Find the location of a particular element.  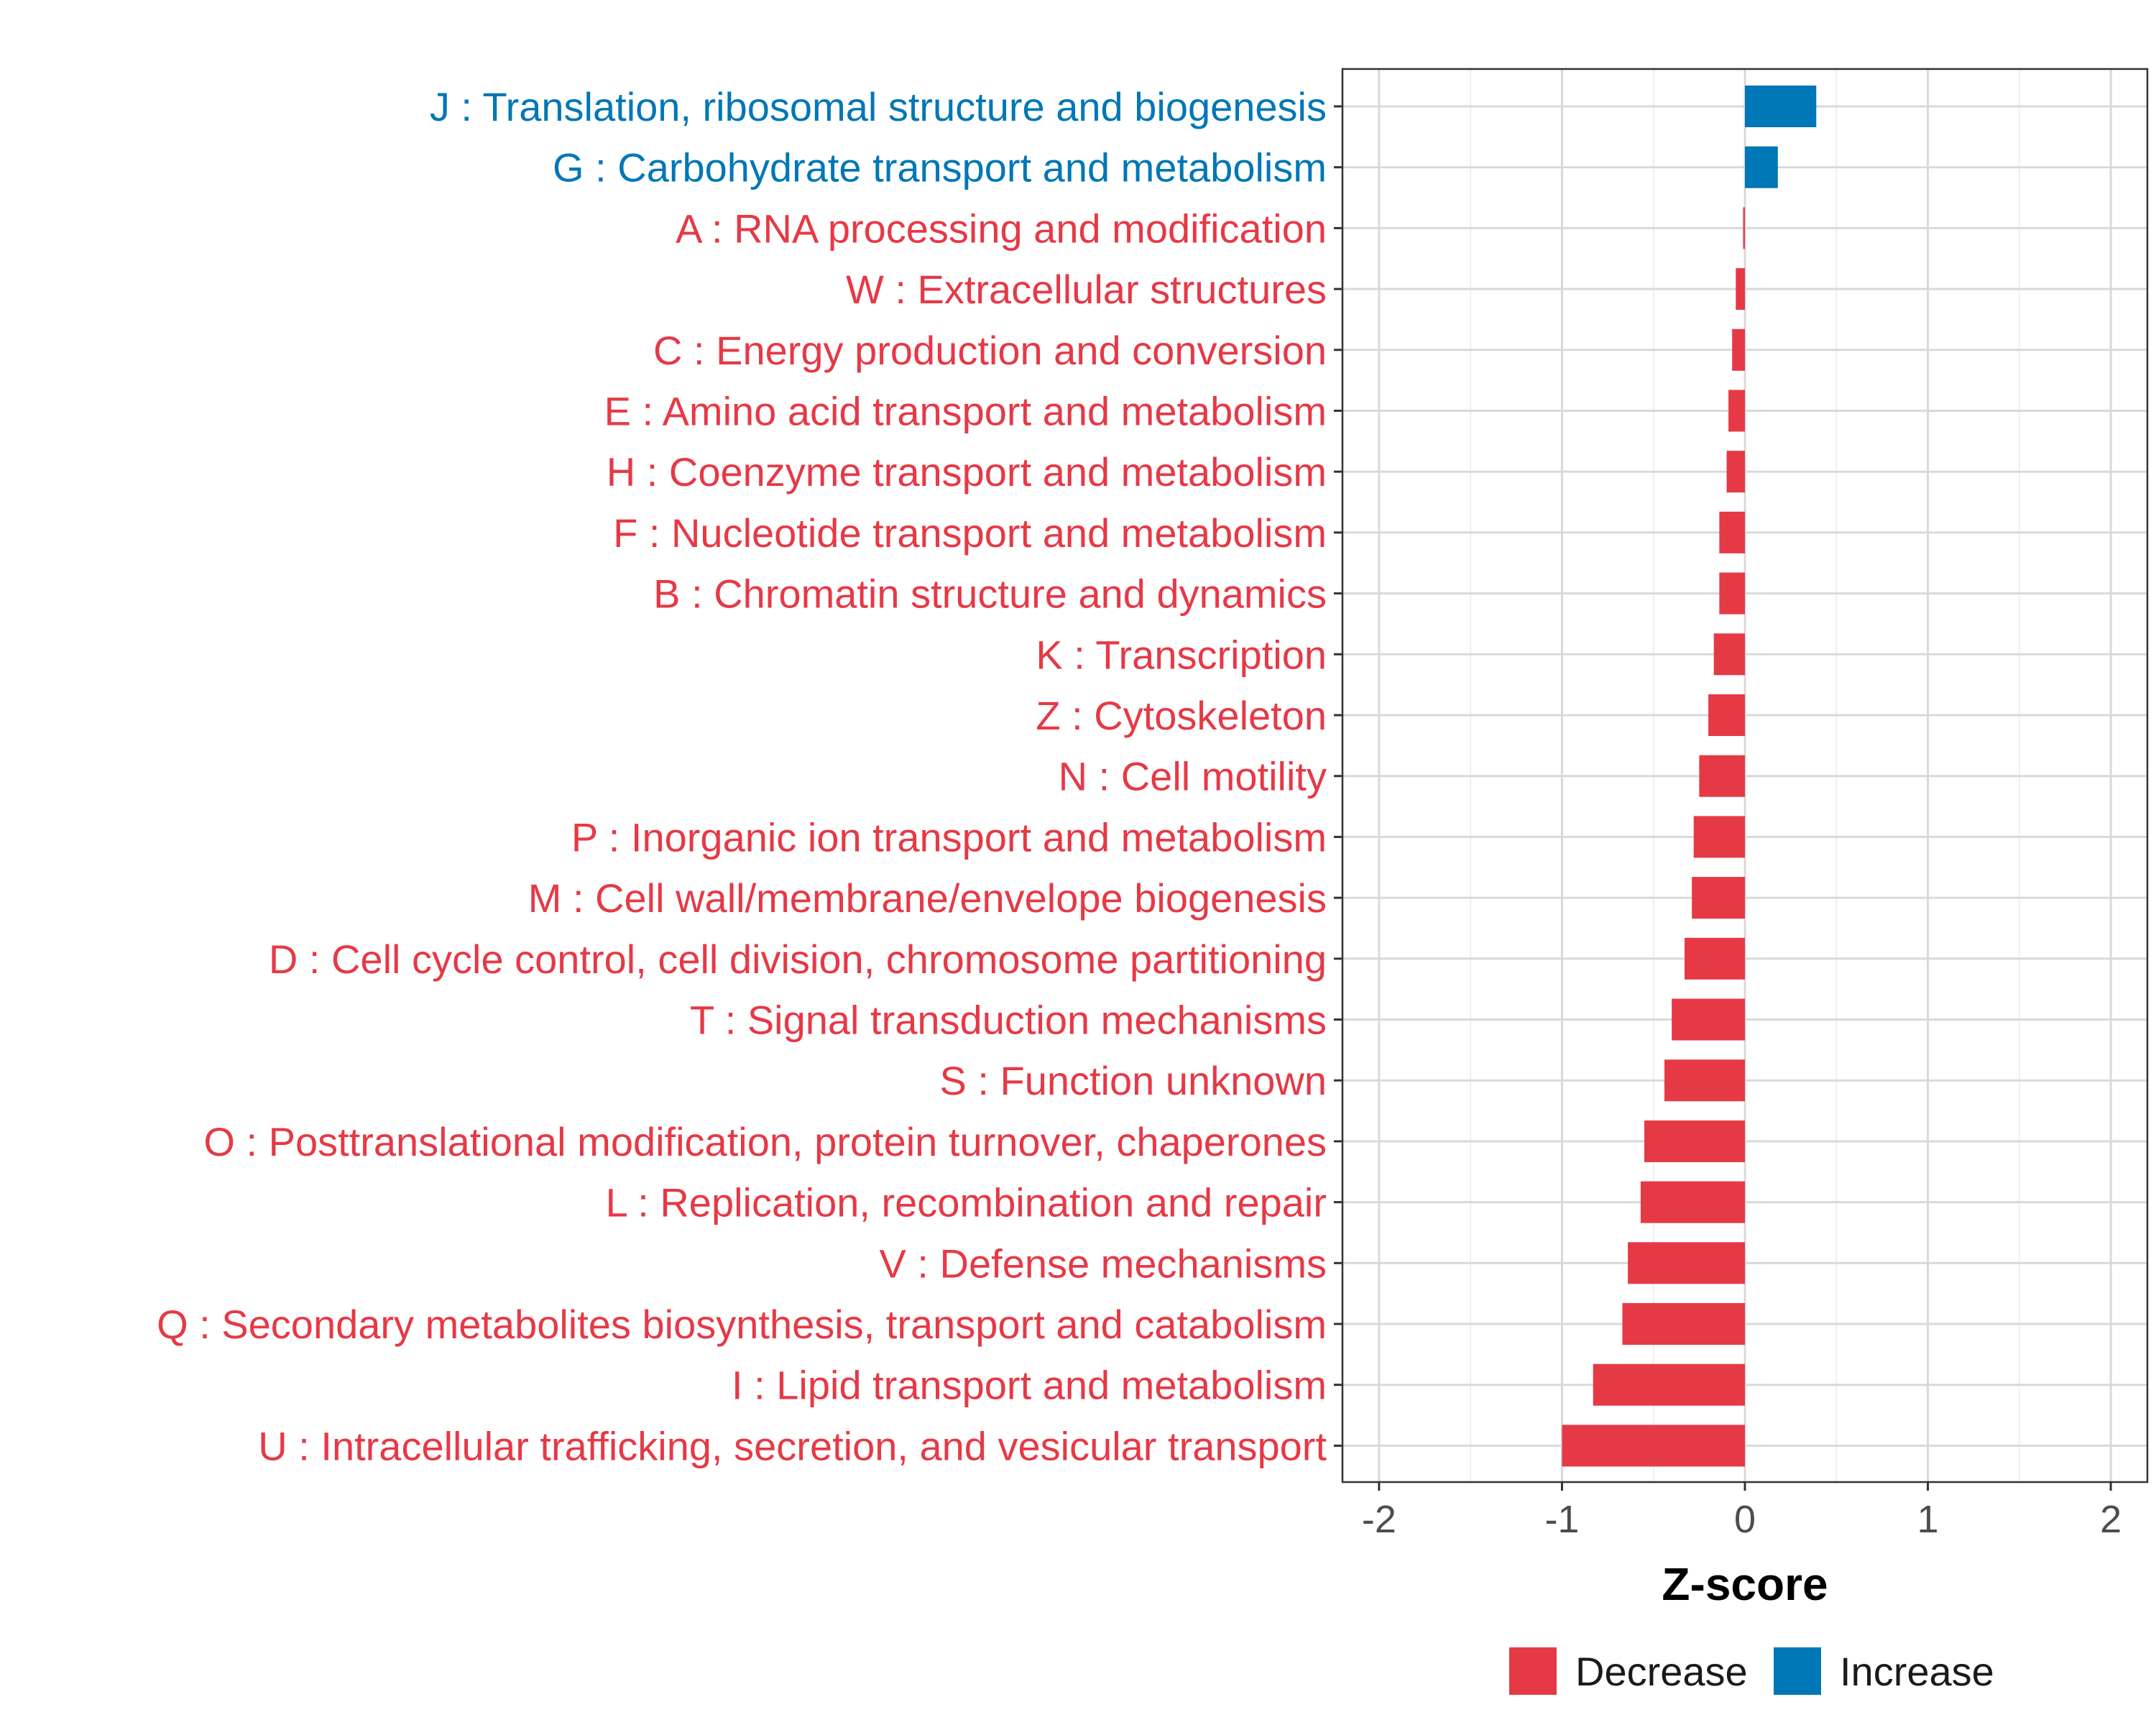

category-label: A : RNA processing and modification is located at coordinates (1001, 228).